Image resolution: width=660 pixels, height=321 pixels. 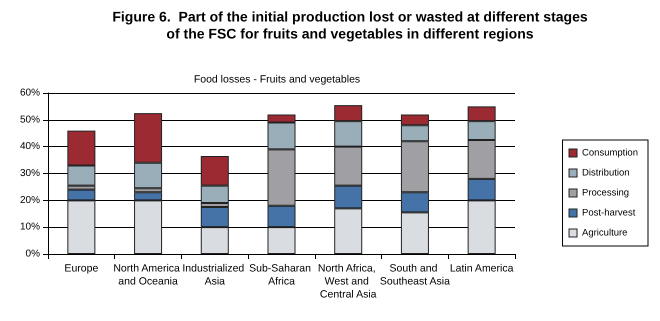 What do you see at coordinates (33, 254) in the screenshot?
I see `y-tick-label: 0%` at bounding box center [33, 254].